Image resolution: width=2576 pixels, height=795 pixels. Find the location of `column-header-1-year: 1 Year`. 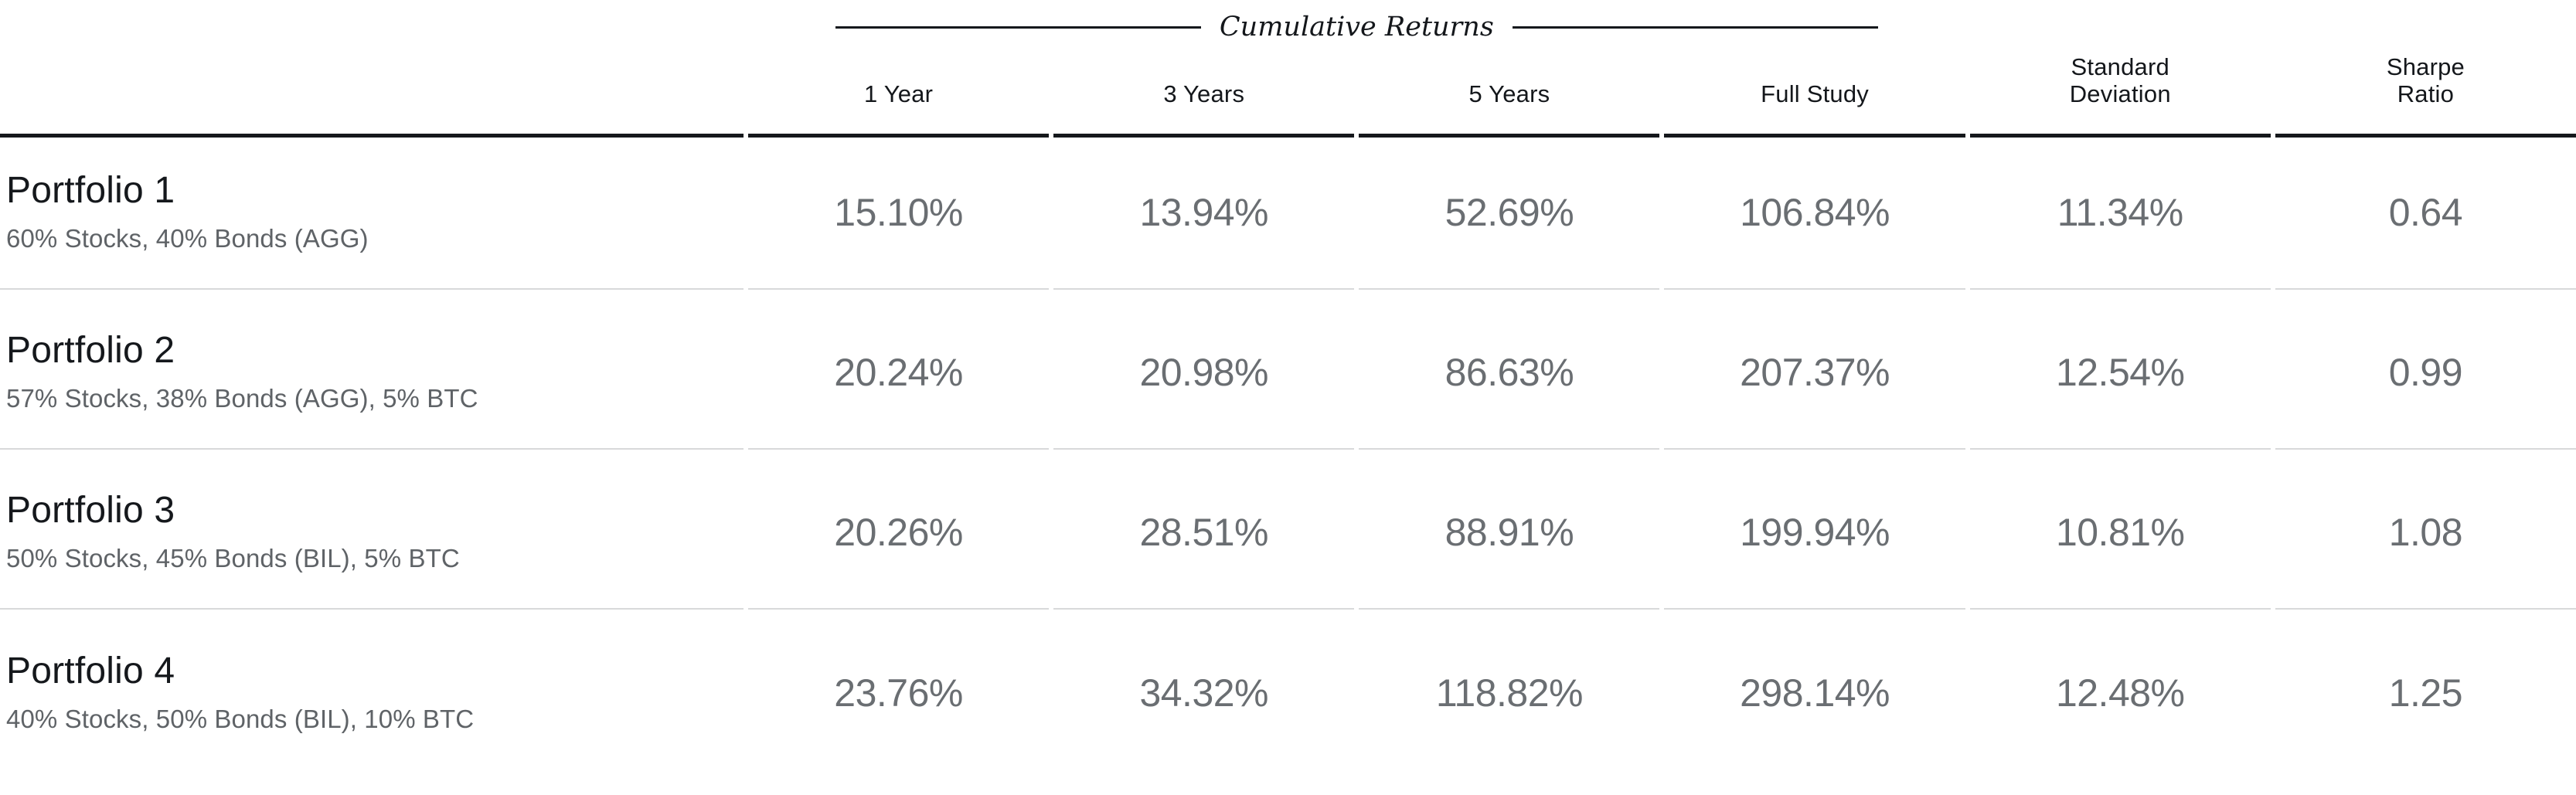

column-header-1-year: 1 Year is located at coordinates (899, 96).